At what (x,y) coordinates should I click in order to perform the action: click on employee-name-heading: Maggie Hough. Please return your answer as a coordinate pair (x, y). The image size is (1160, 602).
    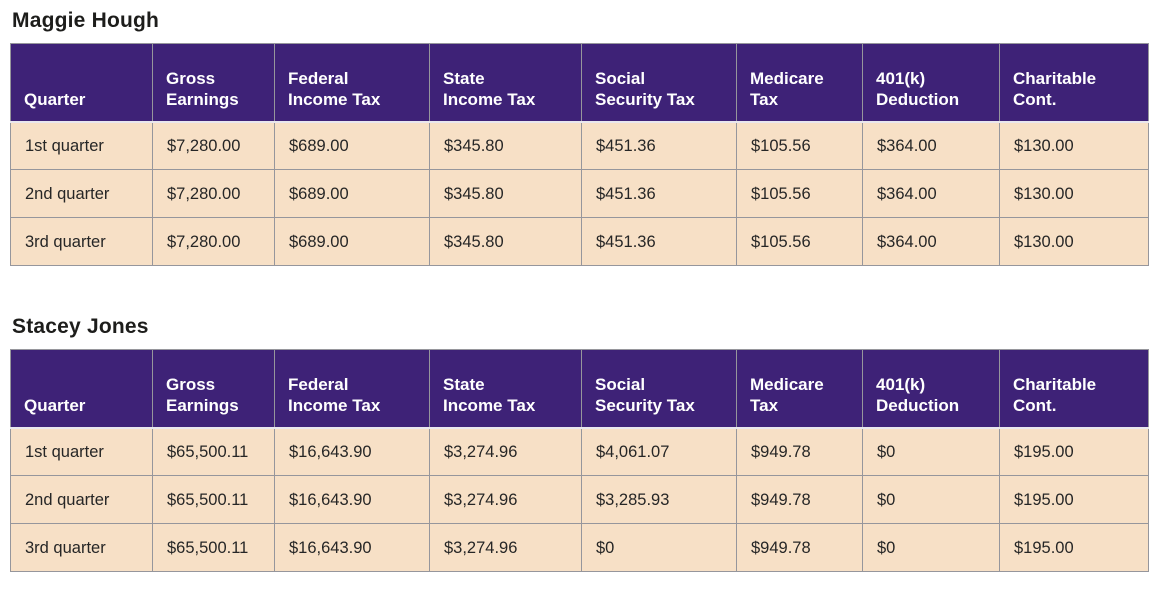
    Looking at the image, I should click on (86, 20).